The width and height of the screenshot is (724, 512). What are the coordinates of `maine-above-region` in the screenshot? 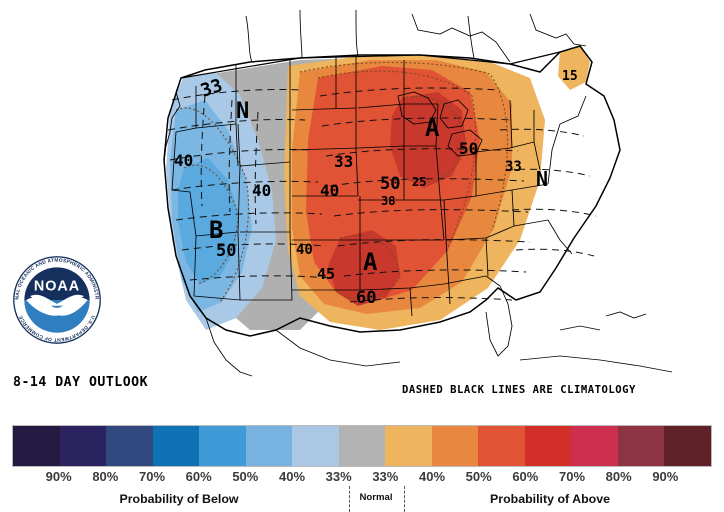 It's located at (574, 68).